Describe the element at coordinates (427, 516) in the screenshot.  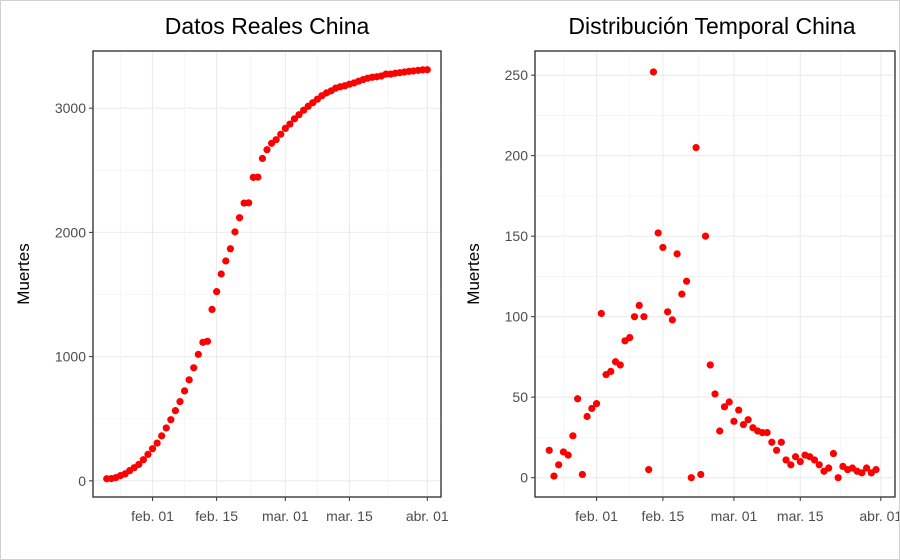
I see `x-tick-label: abr. 01` at that location.